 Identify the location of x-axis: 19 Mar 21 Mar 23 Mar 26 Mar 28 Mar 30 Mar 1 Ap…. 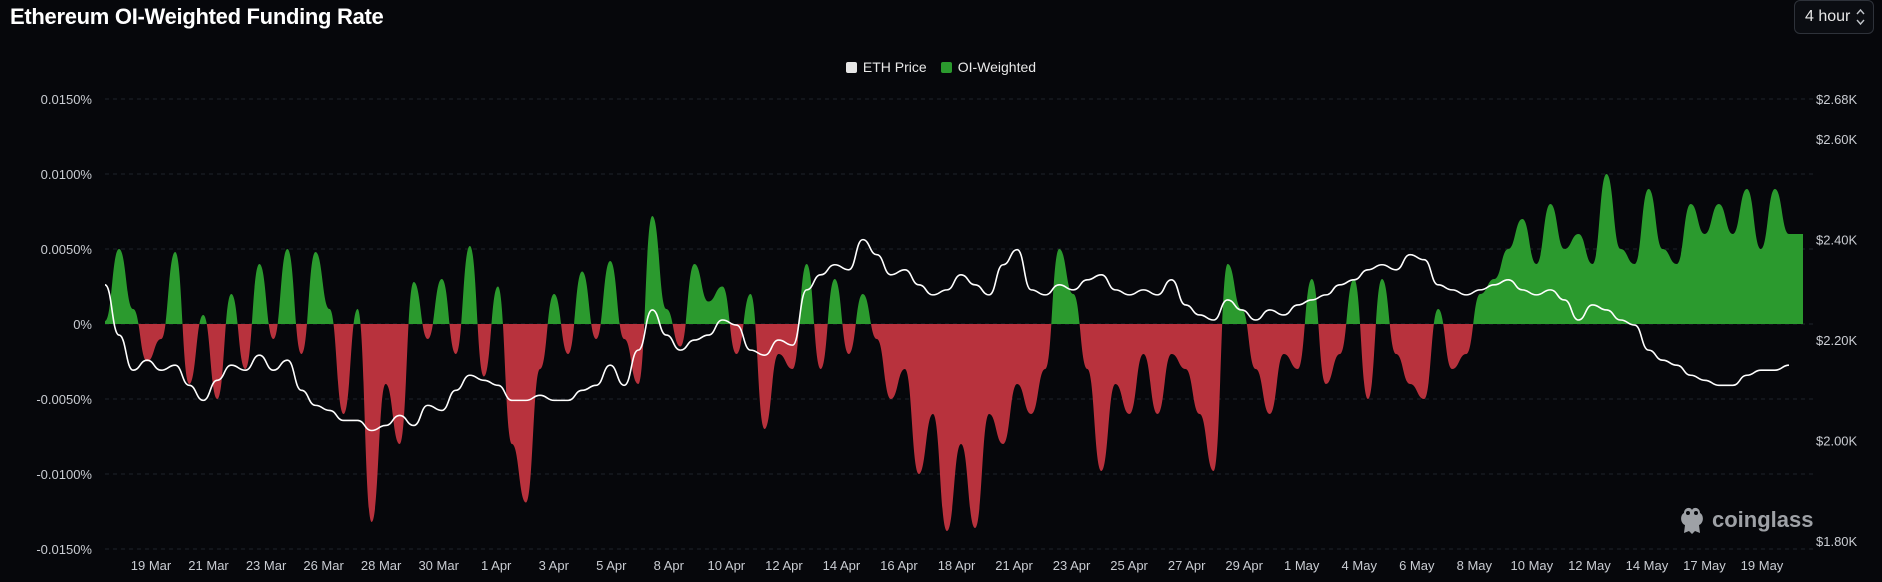
(957, 565).